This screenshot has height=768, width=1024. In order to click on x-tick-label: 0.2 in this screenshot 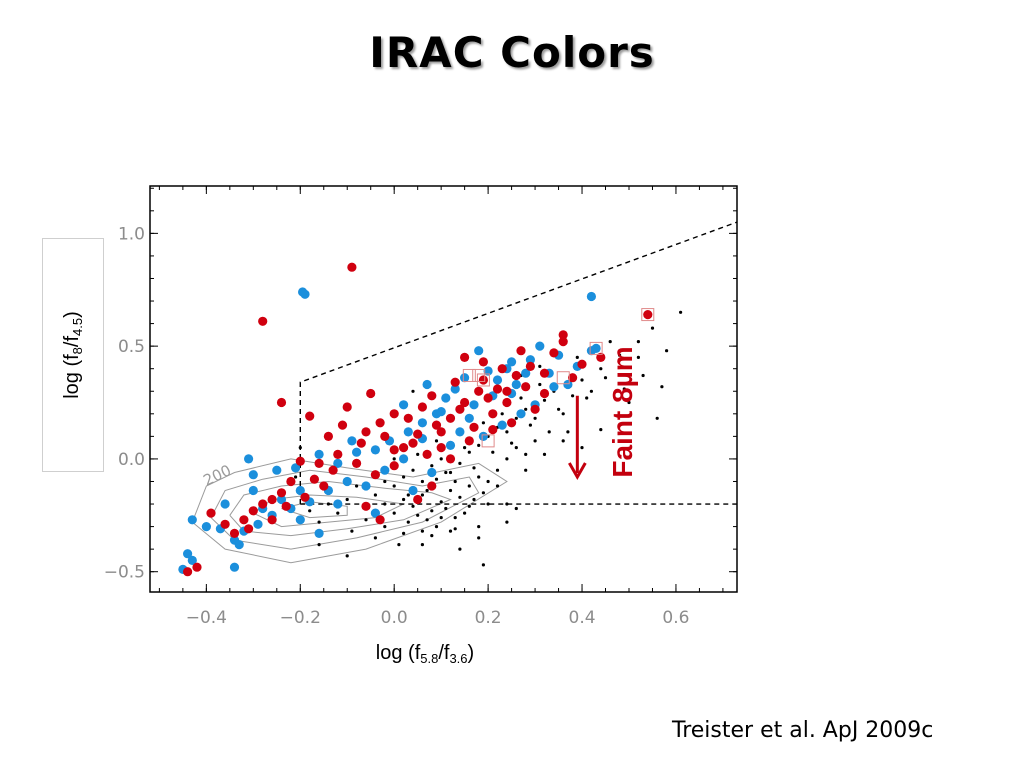, I will do `click(488, 618)`.